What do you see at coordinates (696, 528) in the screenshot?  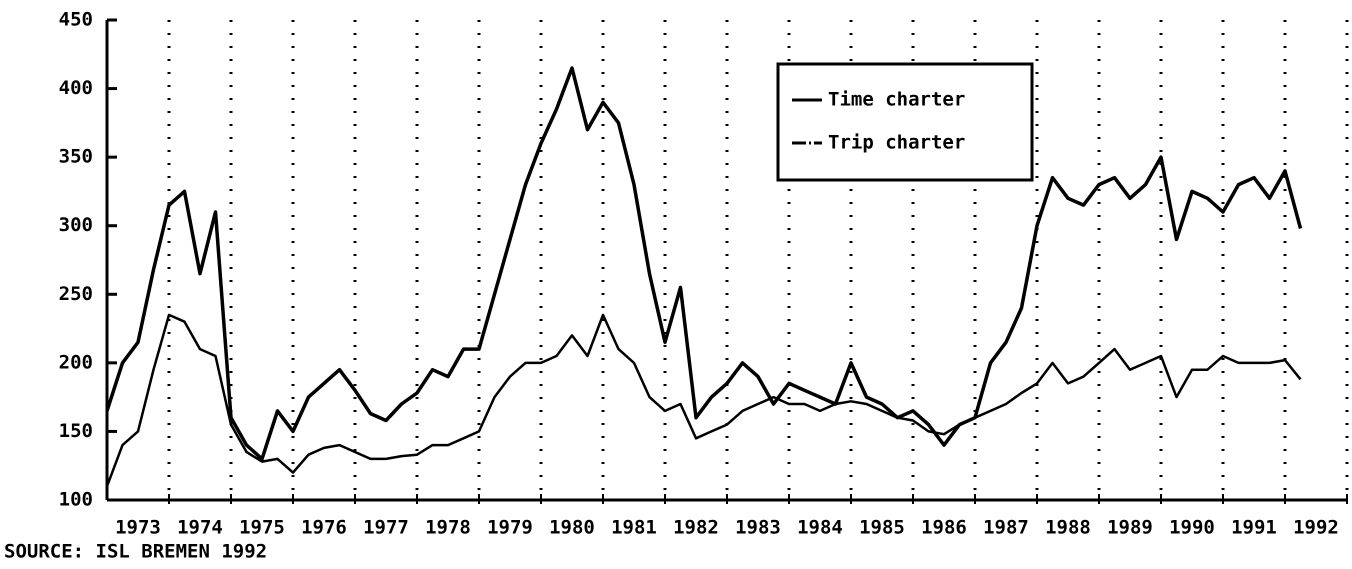 I see `x-tick-label: 1982` at bounding box center [696, 528].